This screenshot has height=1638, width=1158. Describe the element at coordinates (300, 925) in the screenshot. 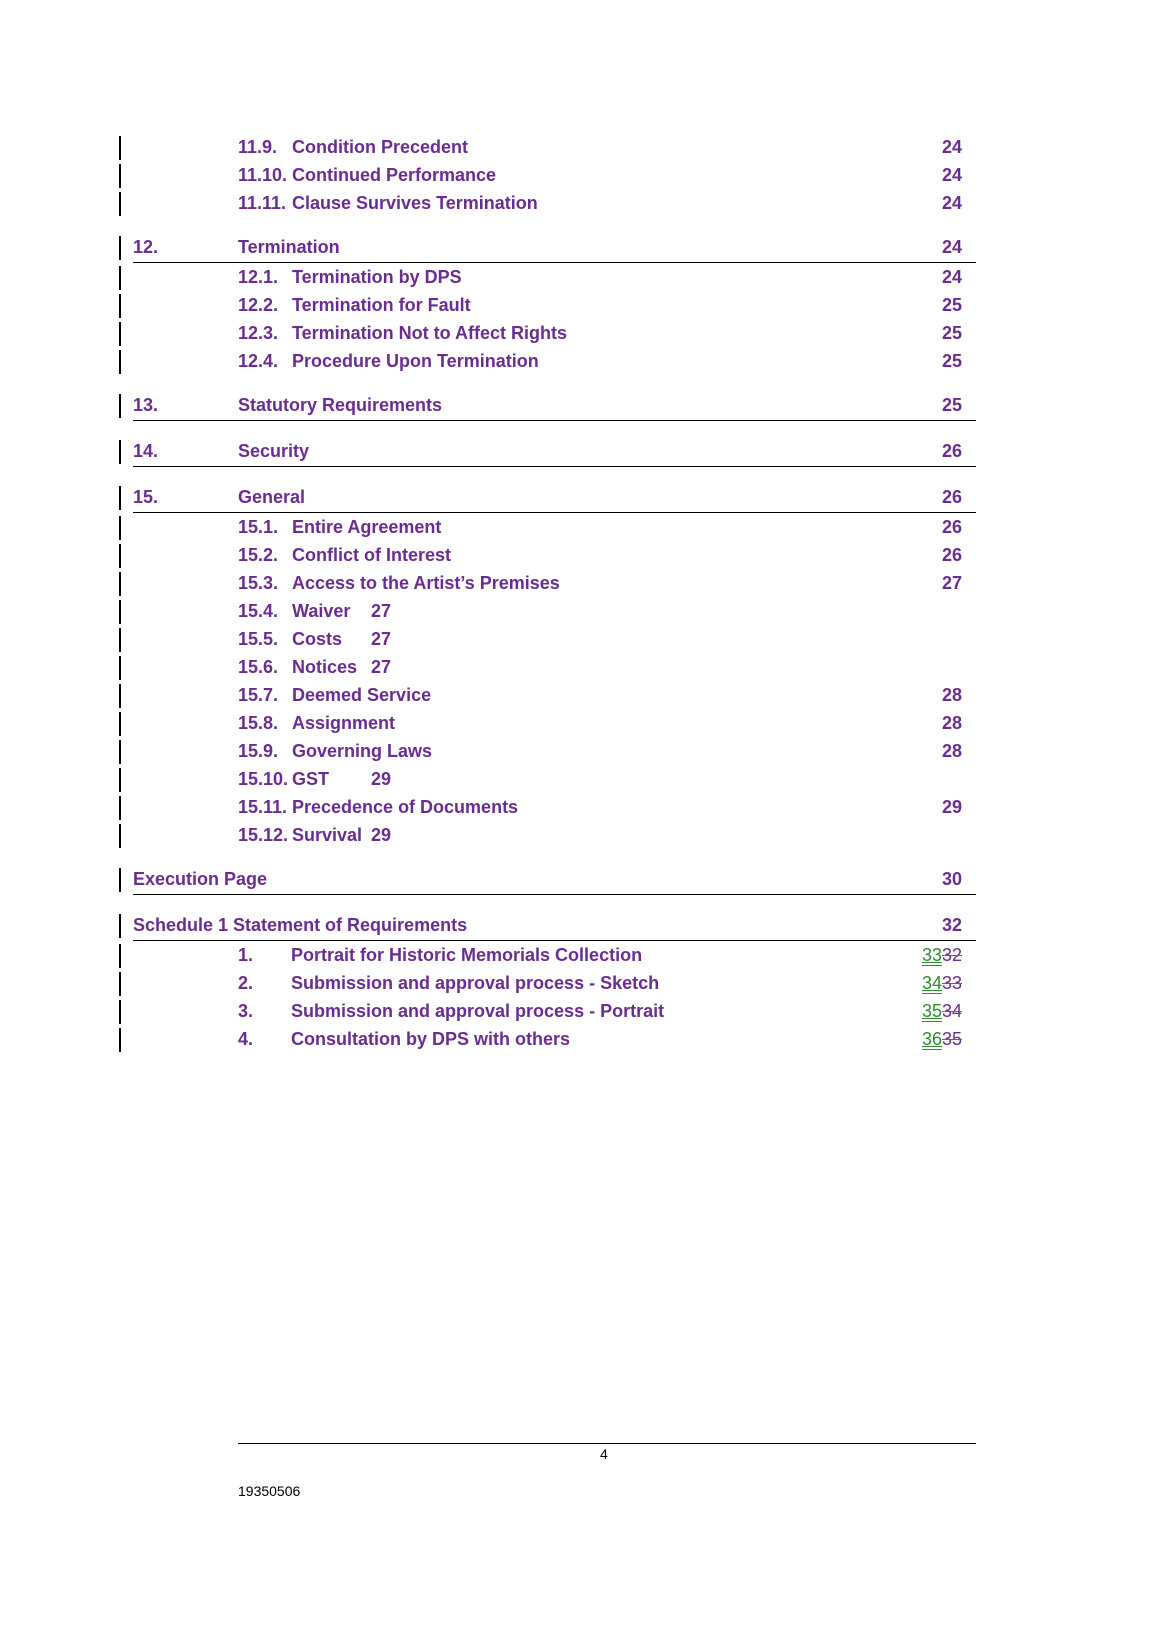

I see `entry-title: Schedule 1 Statement of Requirements` at that location.